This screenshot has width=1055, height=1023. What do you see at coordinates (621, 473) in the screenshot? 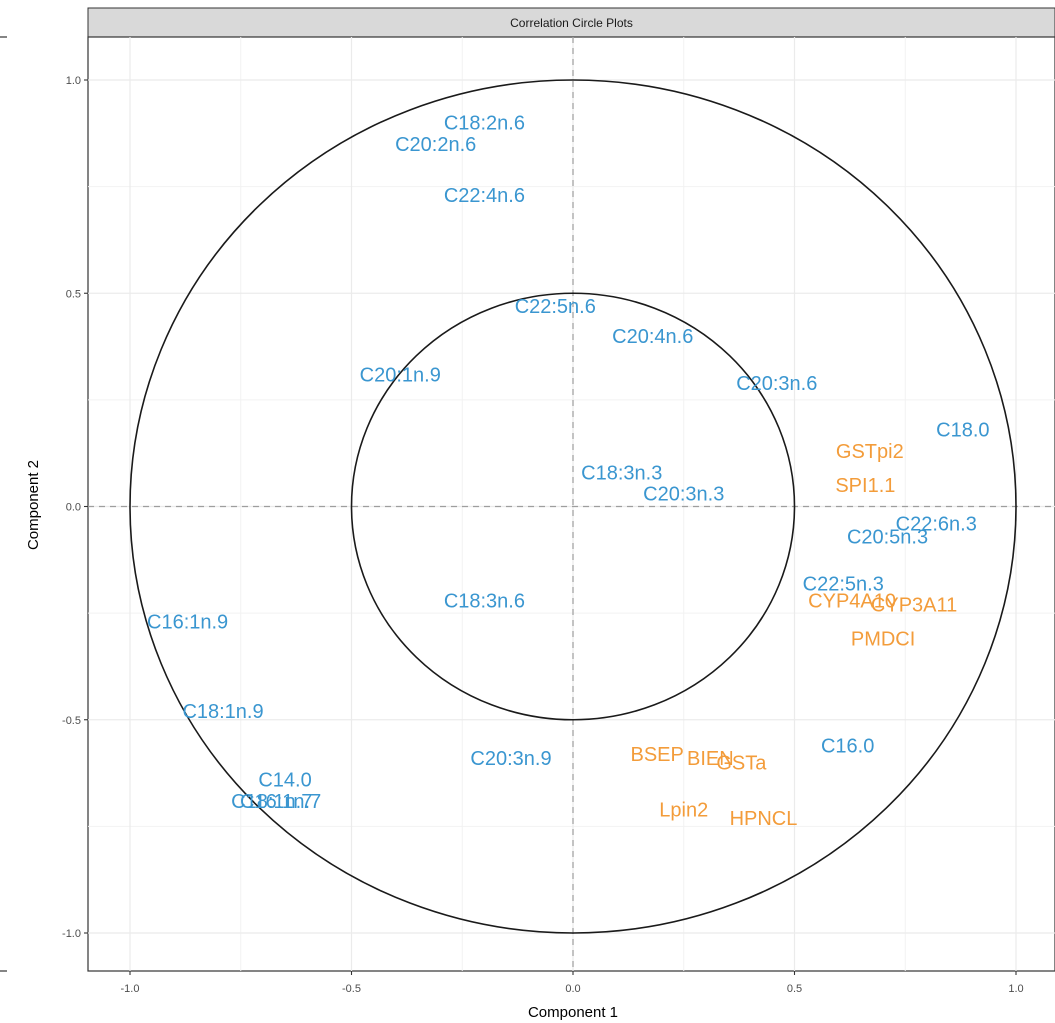
I see `point-label-c18-3n-3: C18:3n.3` at bounding box center [621, 473].